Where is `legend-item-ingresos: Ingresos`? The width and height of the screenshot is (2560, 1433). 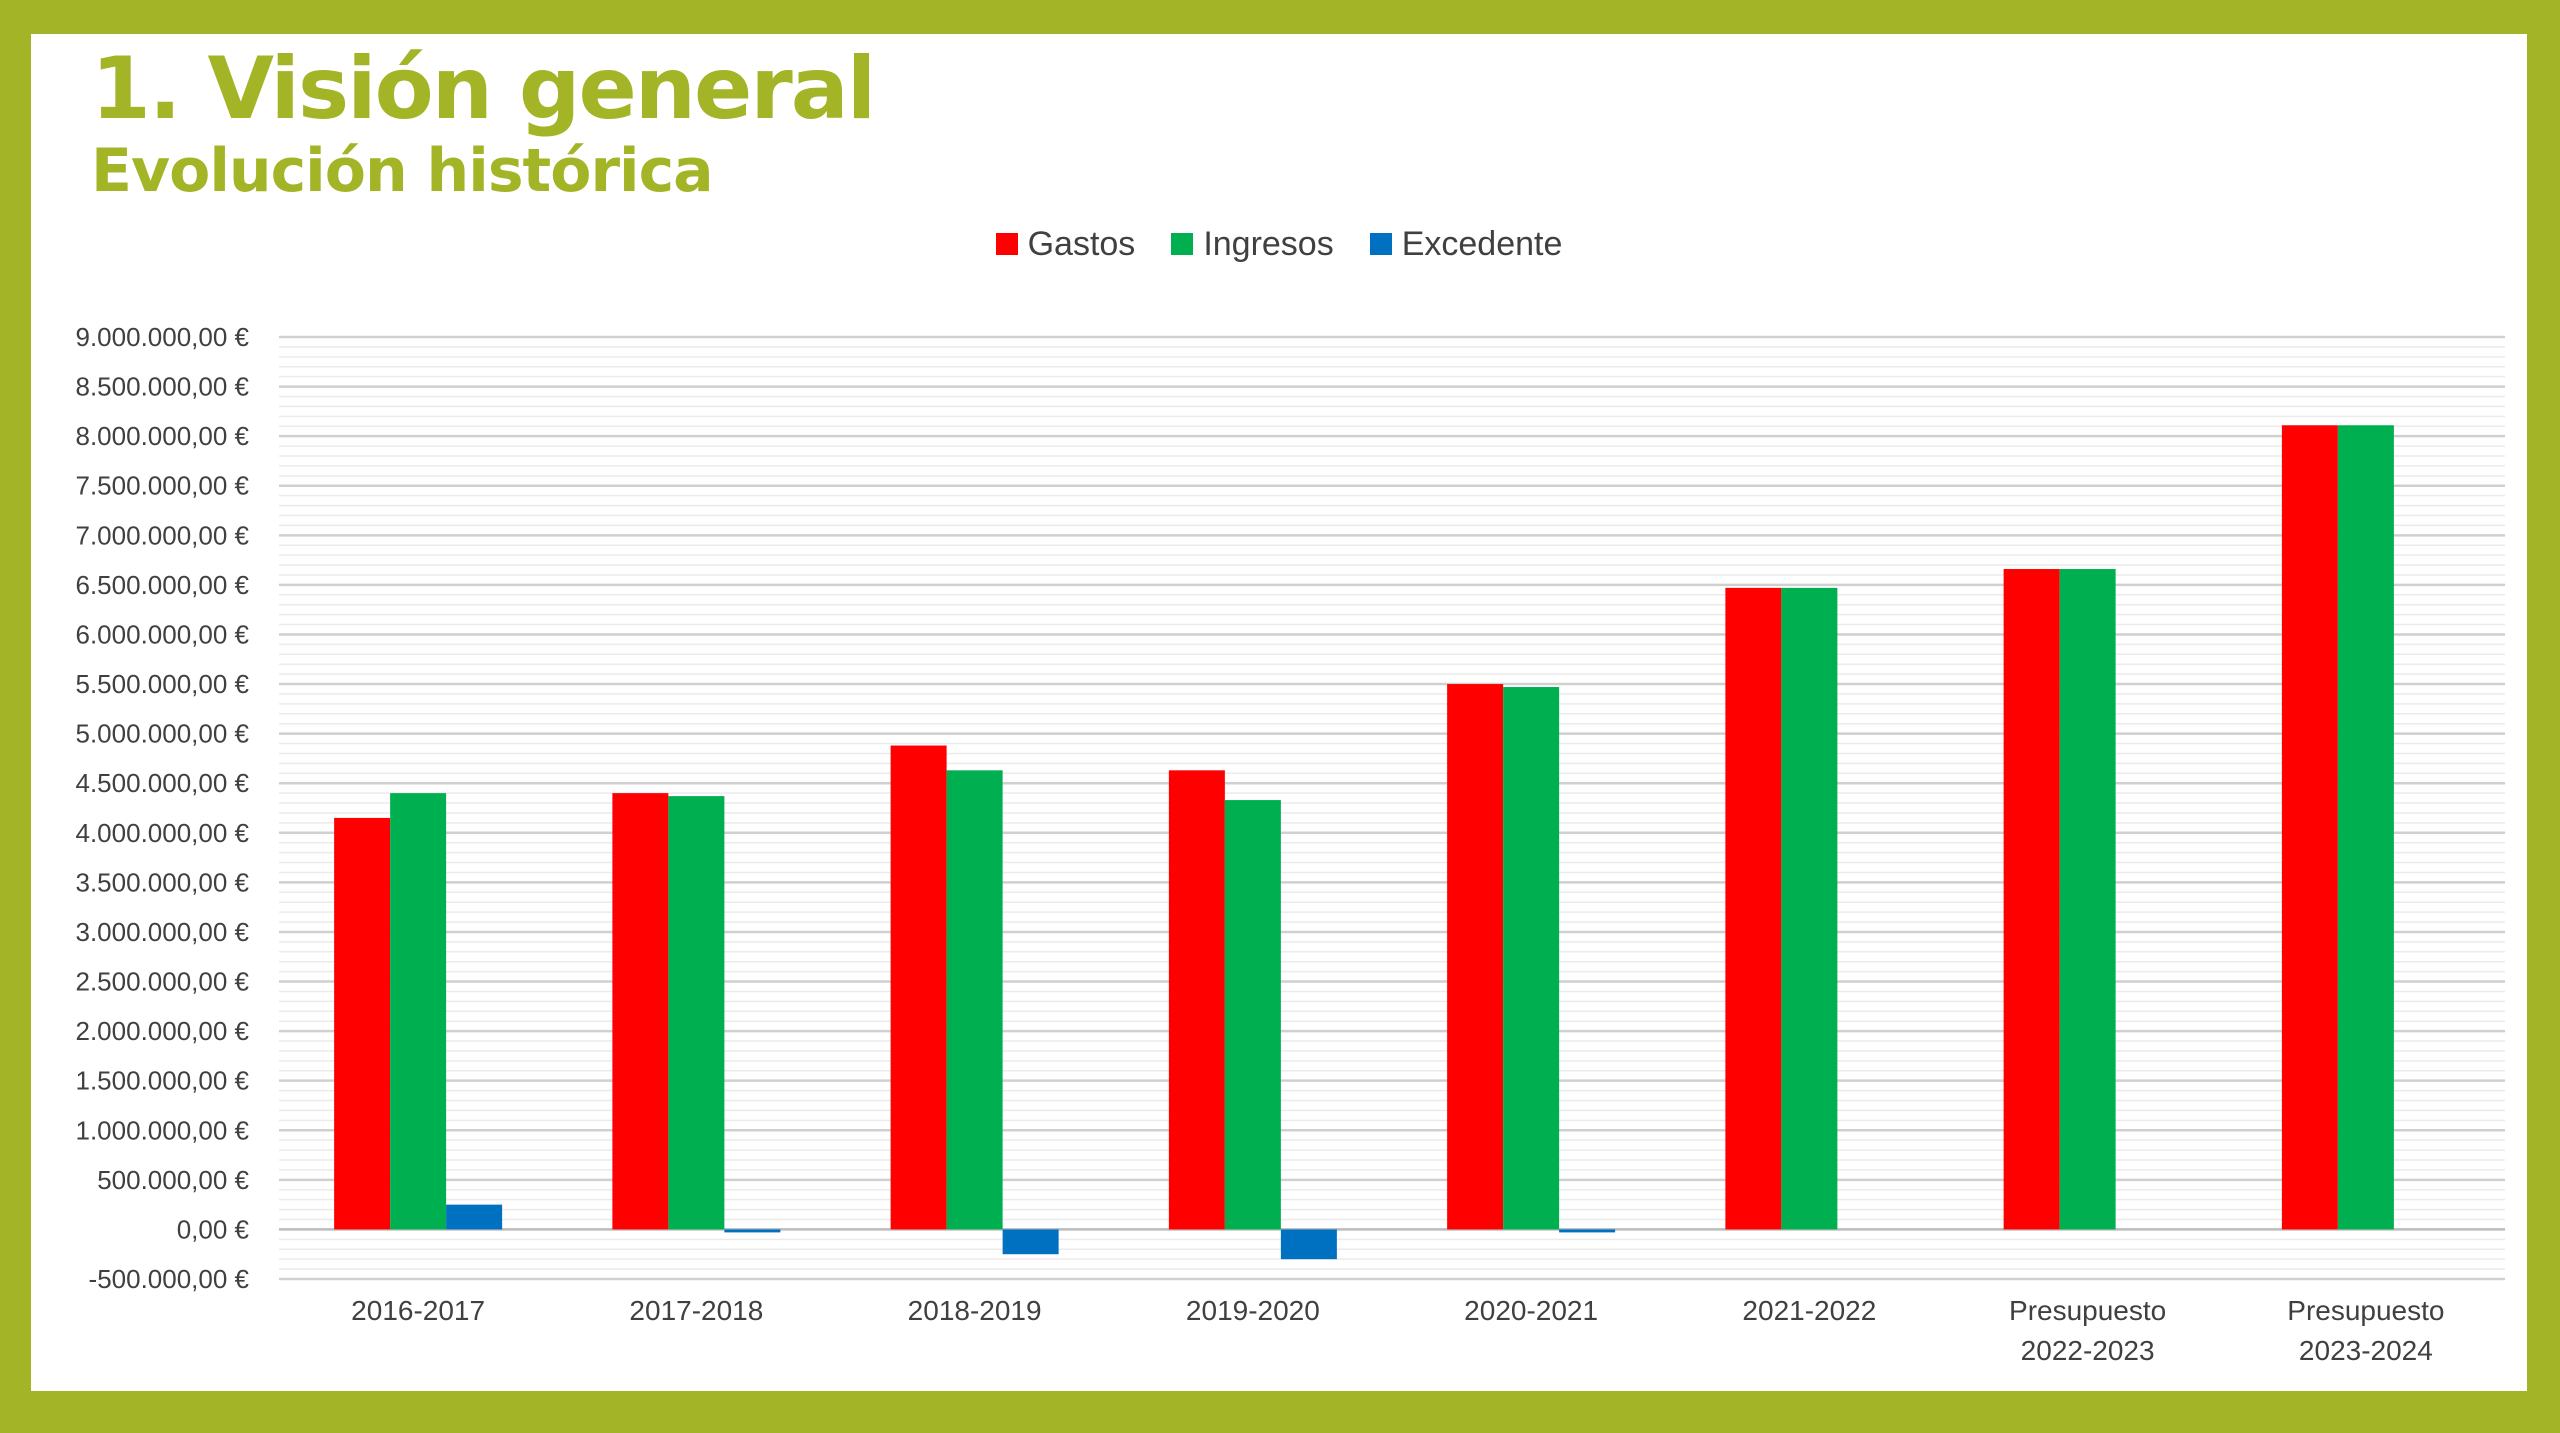 legend-item-ingresos: Ingresos is located at coordinates (1252, 244).